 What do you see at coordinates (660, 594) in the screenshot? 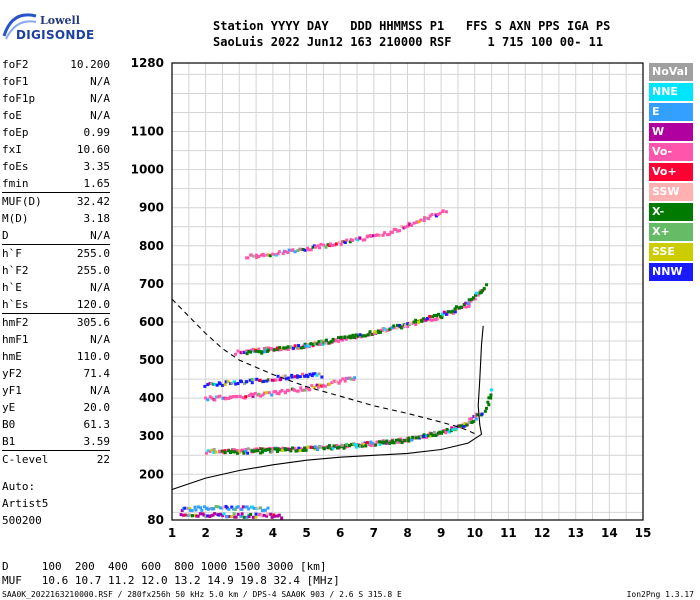
I see `program-version: Ion2Png 1.3.17` at bounding box center [660, 594].